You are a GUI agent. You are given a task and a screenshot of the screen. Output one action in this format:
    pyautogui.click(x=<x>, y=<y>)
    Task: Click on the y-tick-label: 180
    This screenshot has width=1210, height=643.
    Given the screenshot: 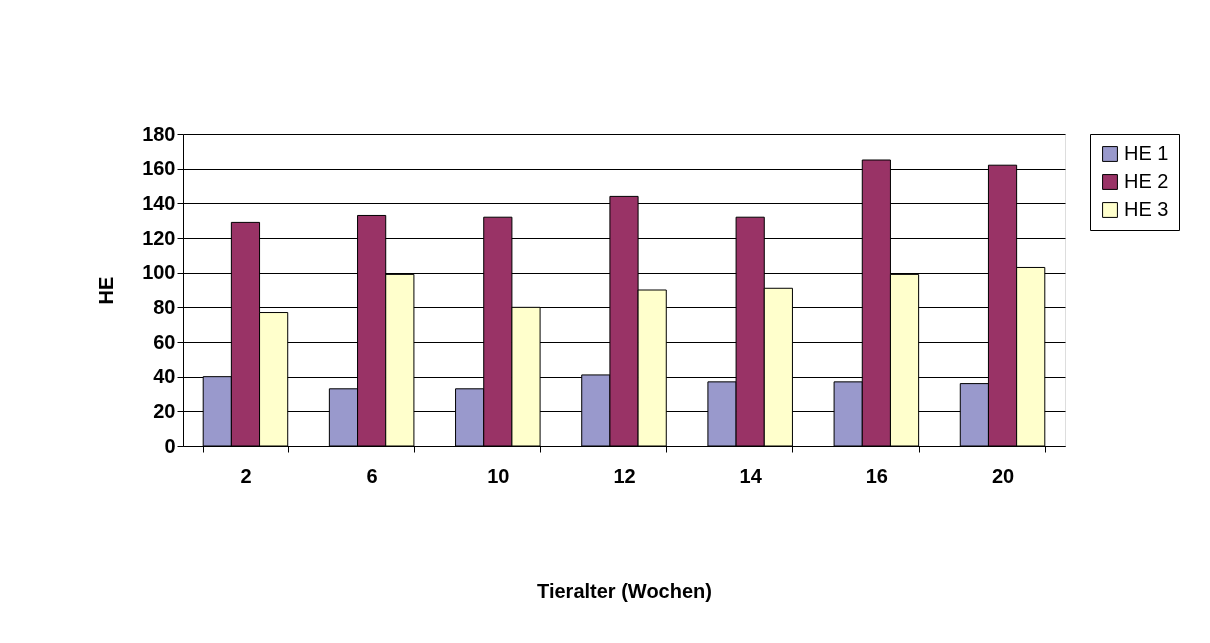 What is the action you would take?
    pyautogui.click(x=159, y=133)
    